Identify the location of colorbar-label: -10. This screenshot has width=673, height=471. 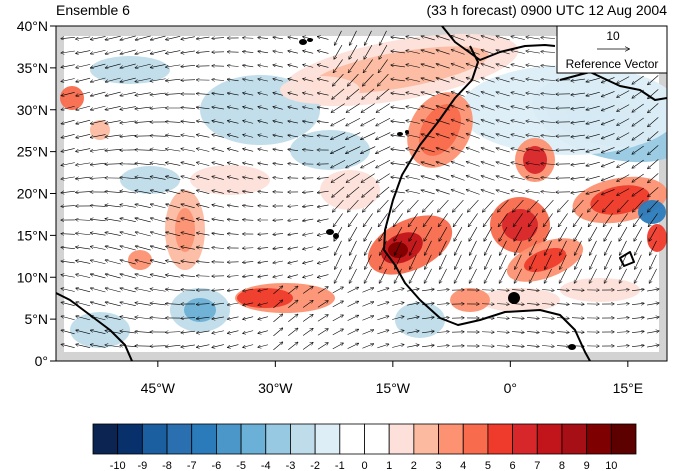
(118, 465).